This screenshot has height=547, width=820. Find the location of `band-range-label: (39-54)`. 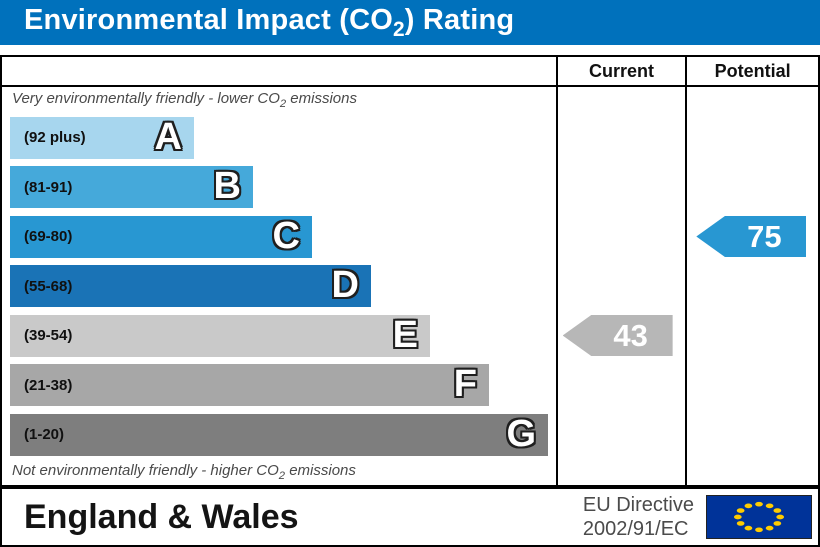

band-range-label: (39-54) is located at coordinates (48, 335).